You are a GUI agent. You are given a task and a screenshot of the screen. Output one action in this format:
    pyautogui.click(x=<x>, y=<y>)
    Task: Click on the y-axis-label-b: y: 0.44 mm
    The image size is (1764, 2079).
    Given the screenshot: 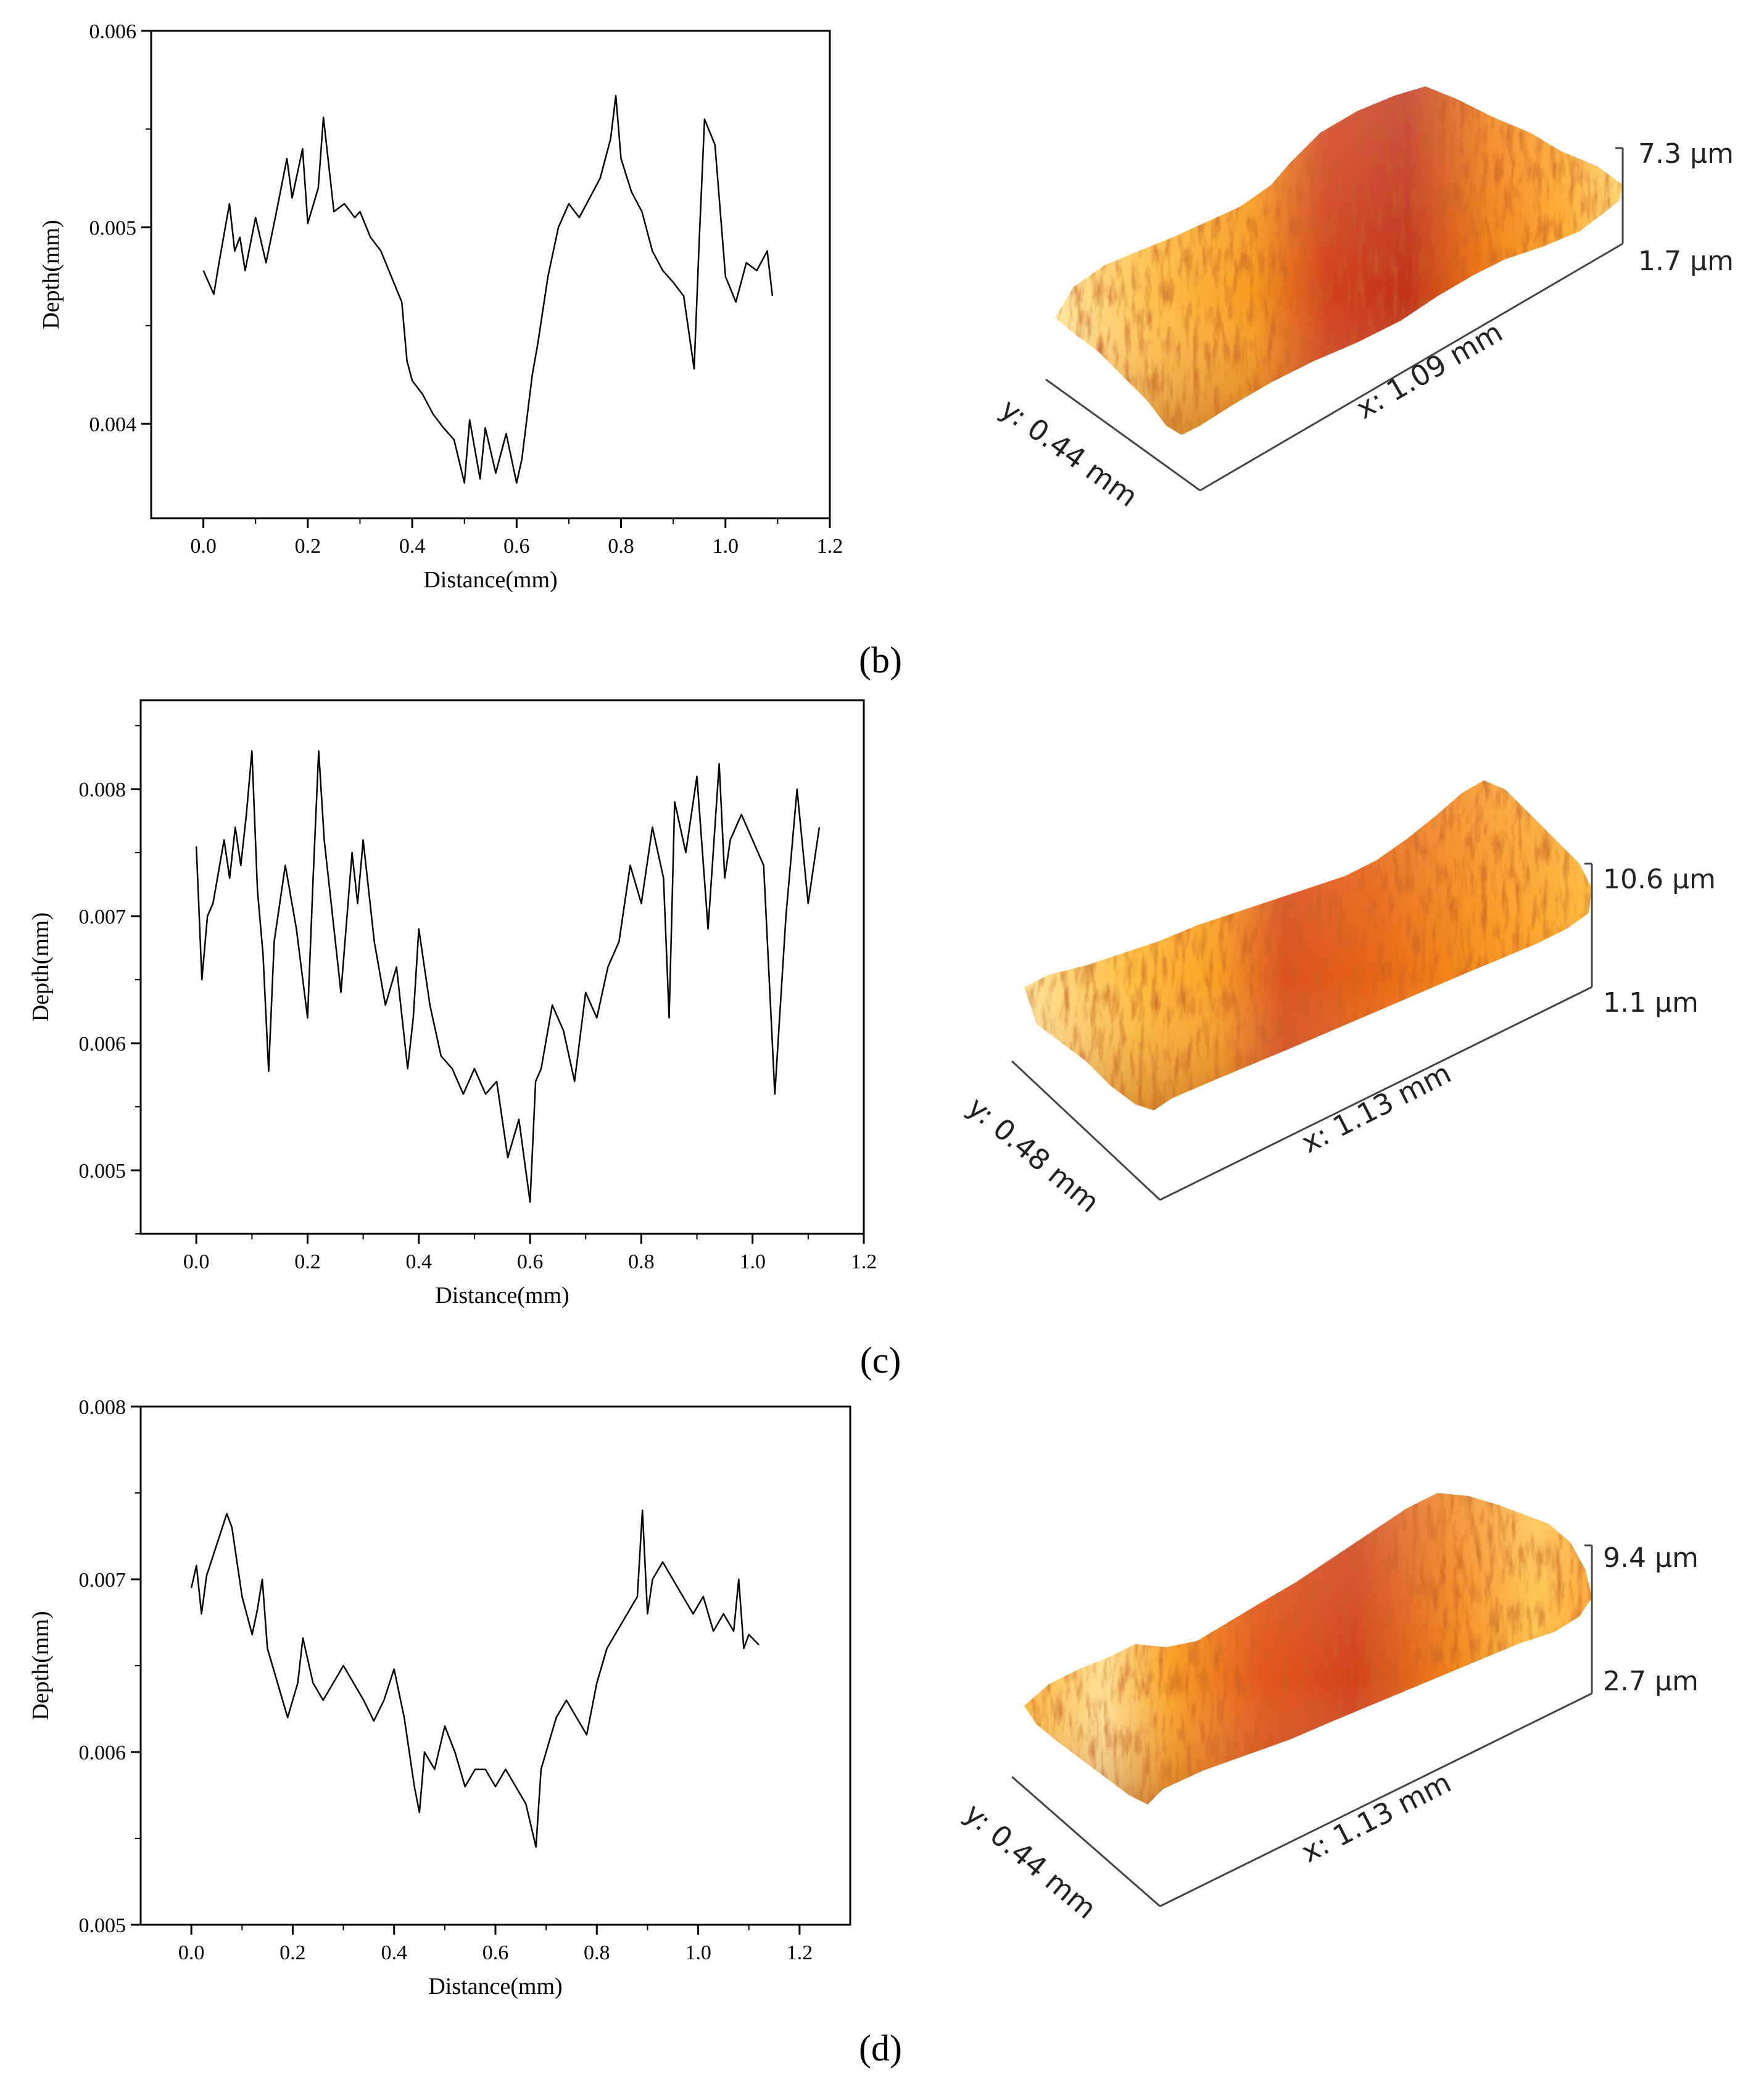 What is the action you would take?
    pyautogui.click(x=1070, y=452)
    